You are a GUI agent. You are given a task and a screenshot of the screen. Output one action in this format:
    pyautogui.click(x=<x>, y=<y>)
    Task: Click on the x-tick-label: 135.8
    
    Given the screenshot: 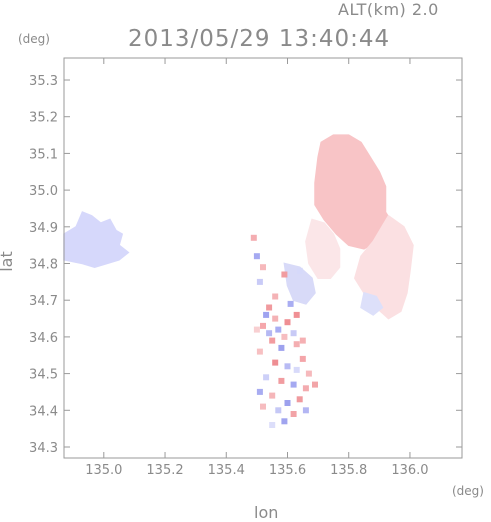 What is the action you would take?
    pyautogui.click(x=348, y=470)
    